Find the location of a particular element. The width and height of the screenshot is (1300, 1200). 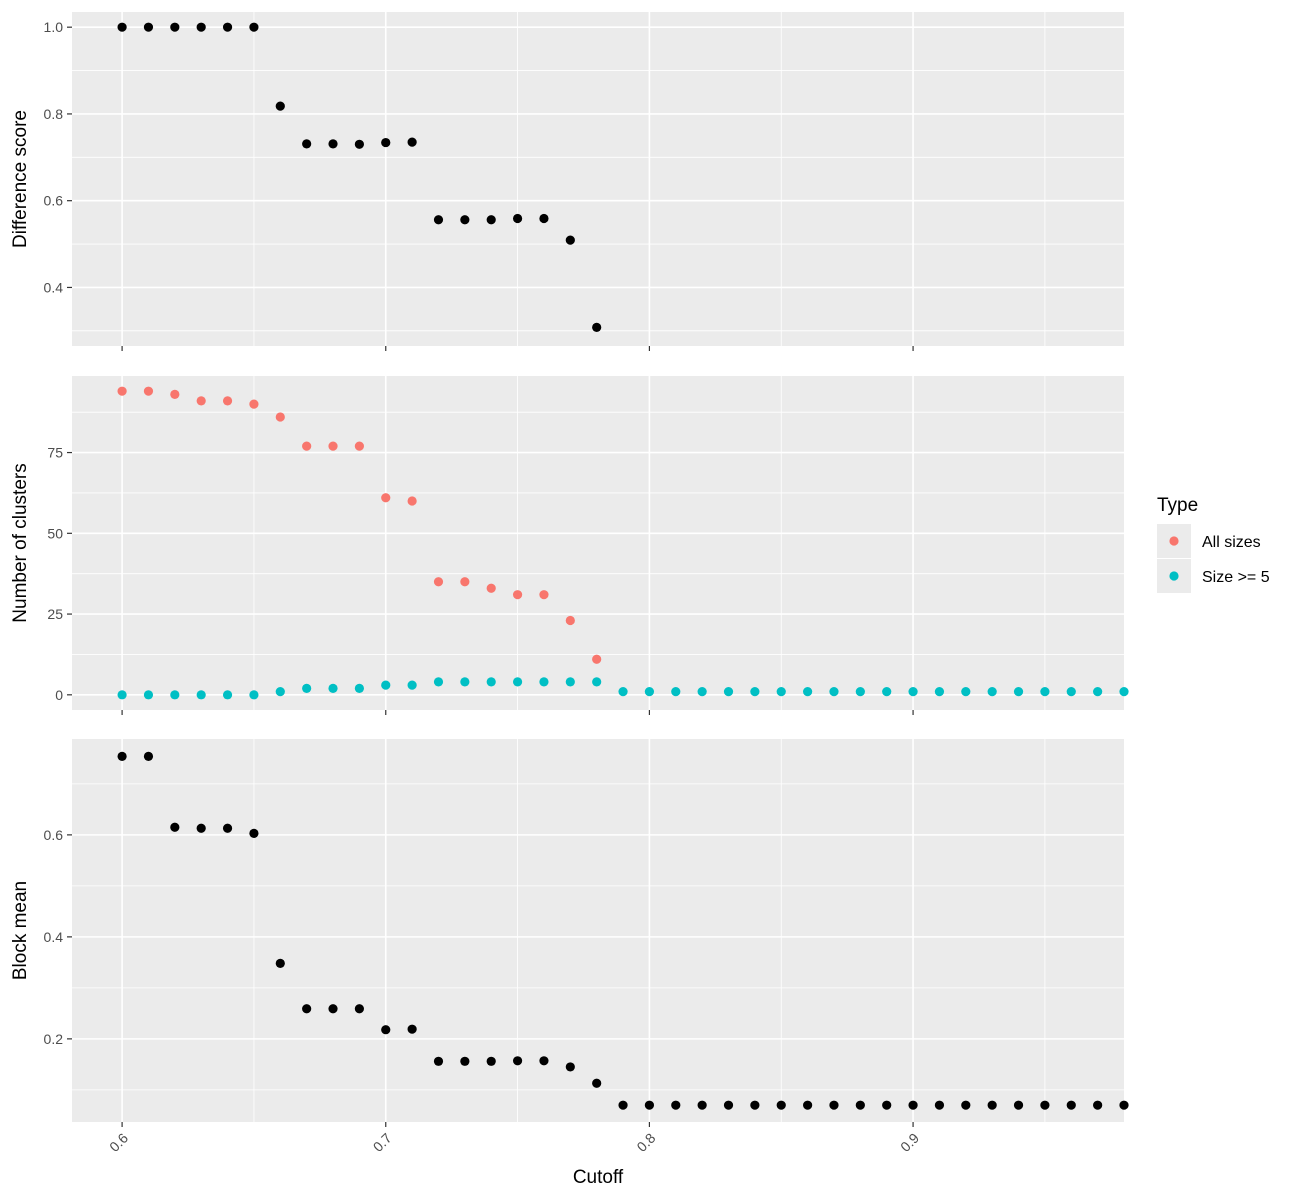

x-tick-label: 0.6 is located at coordinates (118, 1142).